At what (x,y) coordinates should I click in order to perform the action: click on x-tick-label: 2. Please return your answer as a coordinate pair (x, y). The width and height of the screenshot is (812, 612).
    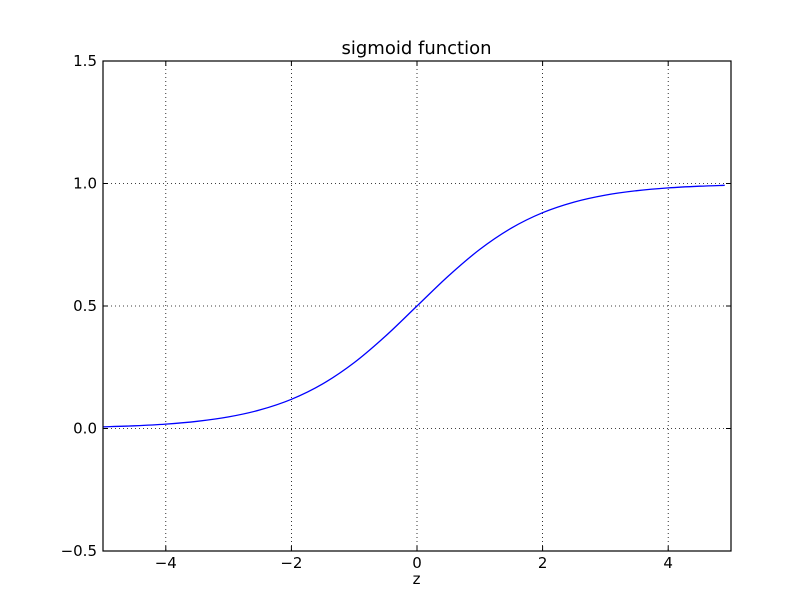
    Looking at the image, I should click on (543, 563).